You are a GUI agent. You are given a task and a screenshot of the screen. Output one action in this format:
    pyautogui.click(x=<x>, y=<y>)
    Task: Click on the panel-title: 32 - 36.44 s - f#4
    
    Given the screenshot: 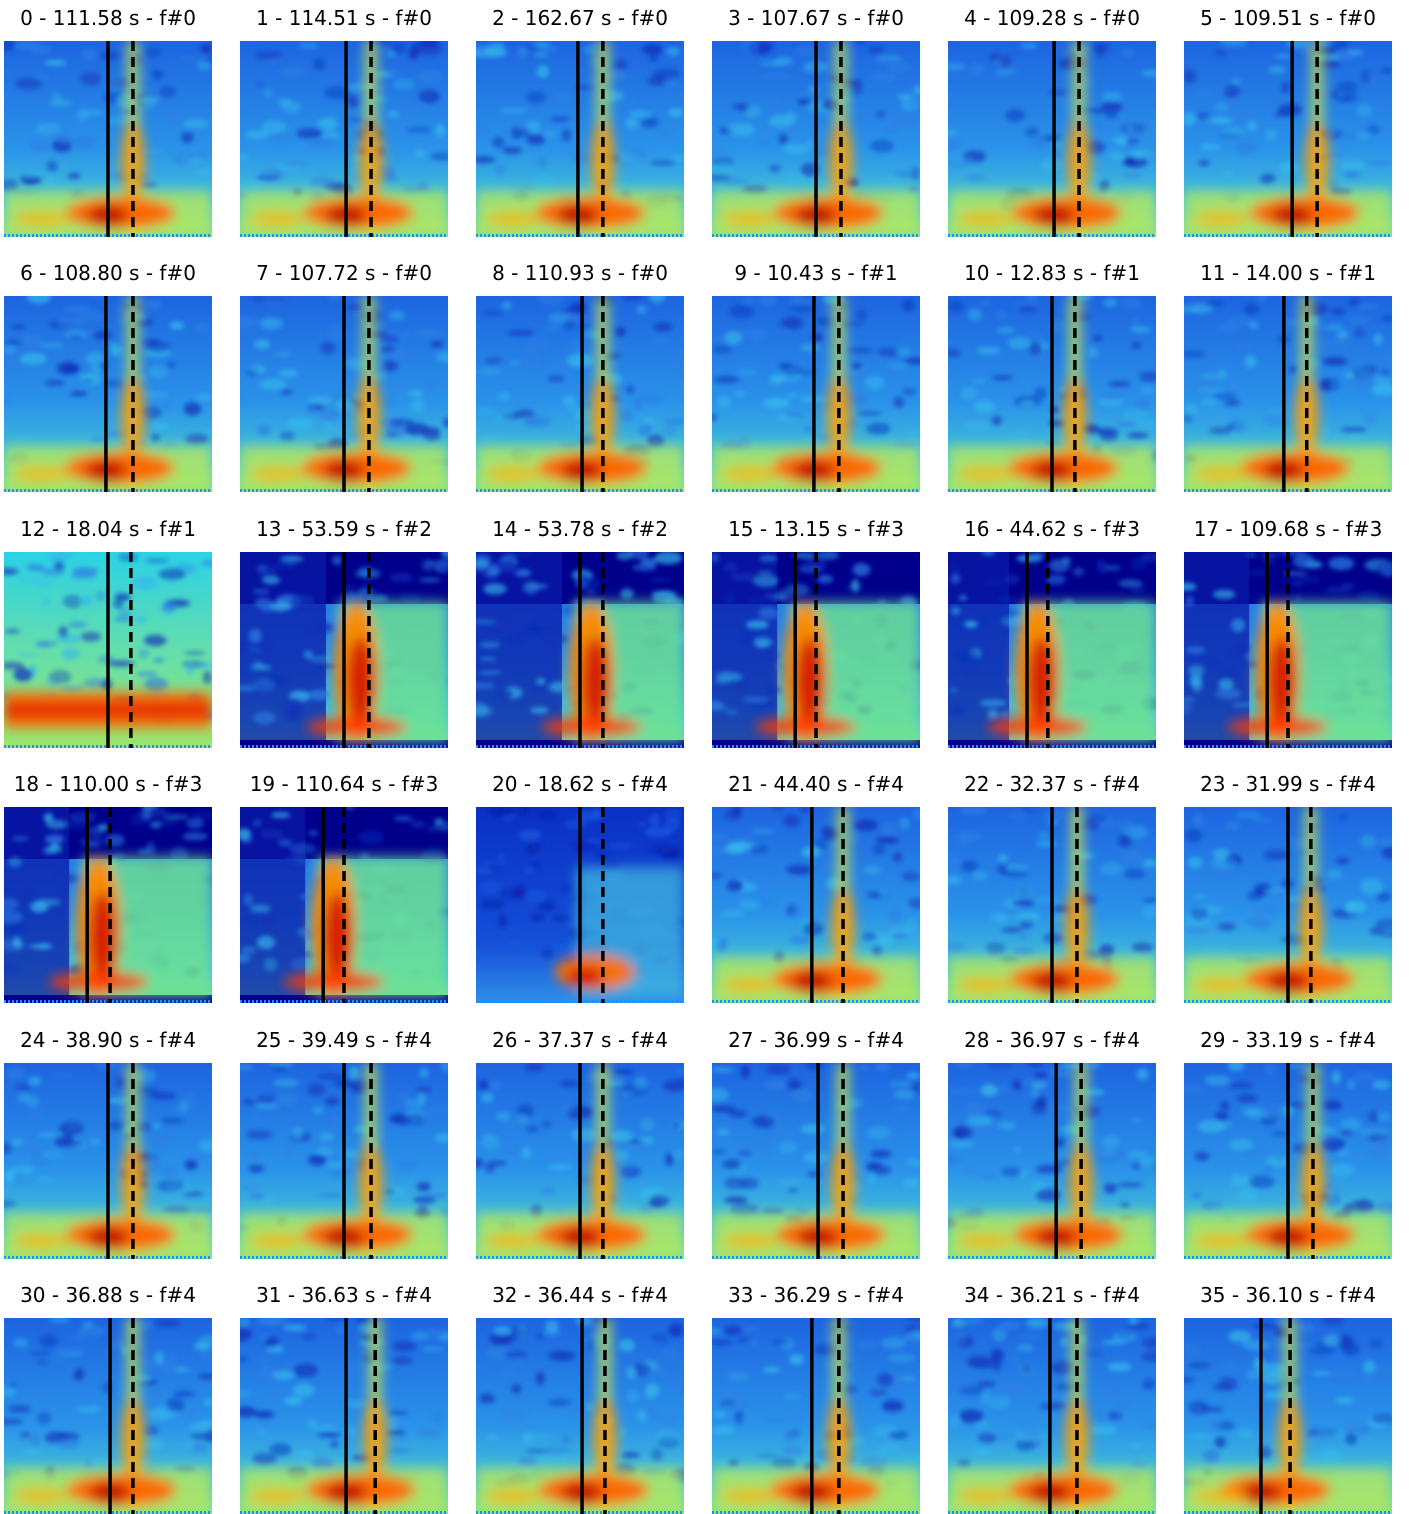 What is the action you would take?
    pyautogui.click(x=580, y=1295)
    